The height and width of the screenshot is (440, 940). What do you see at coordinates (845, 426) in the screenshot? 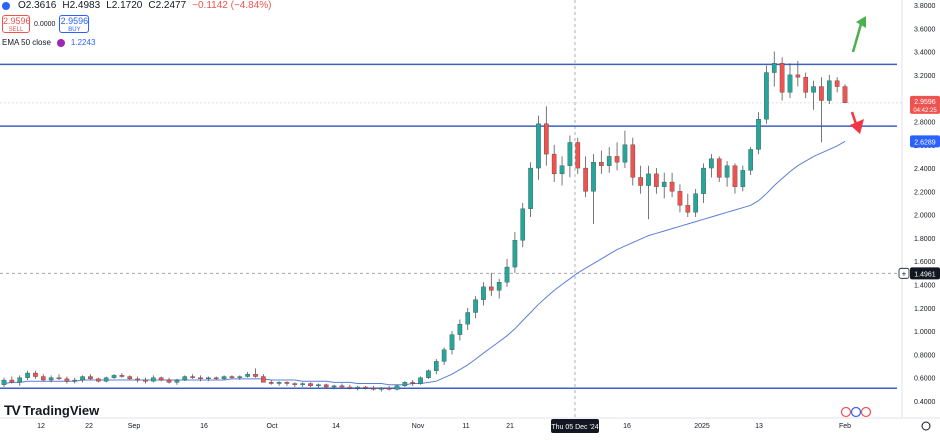
I see `x-tick-label: Feb` at bounding box center [845, 426].